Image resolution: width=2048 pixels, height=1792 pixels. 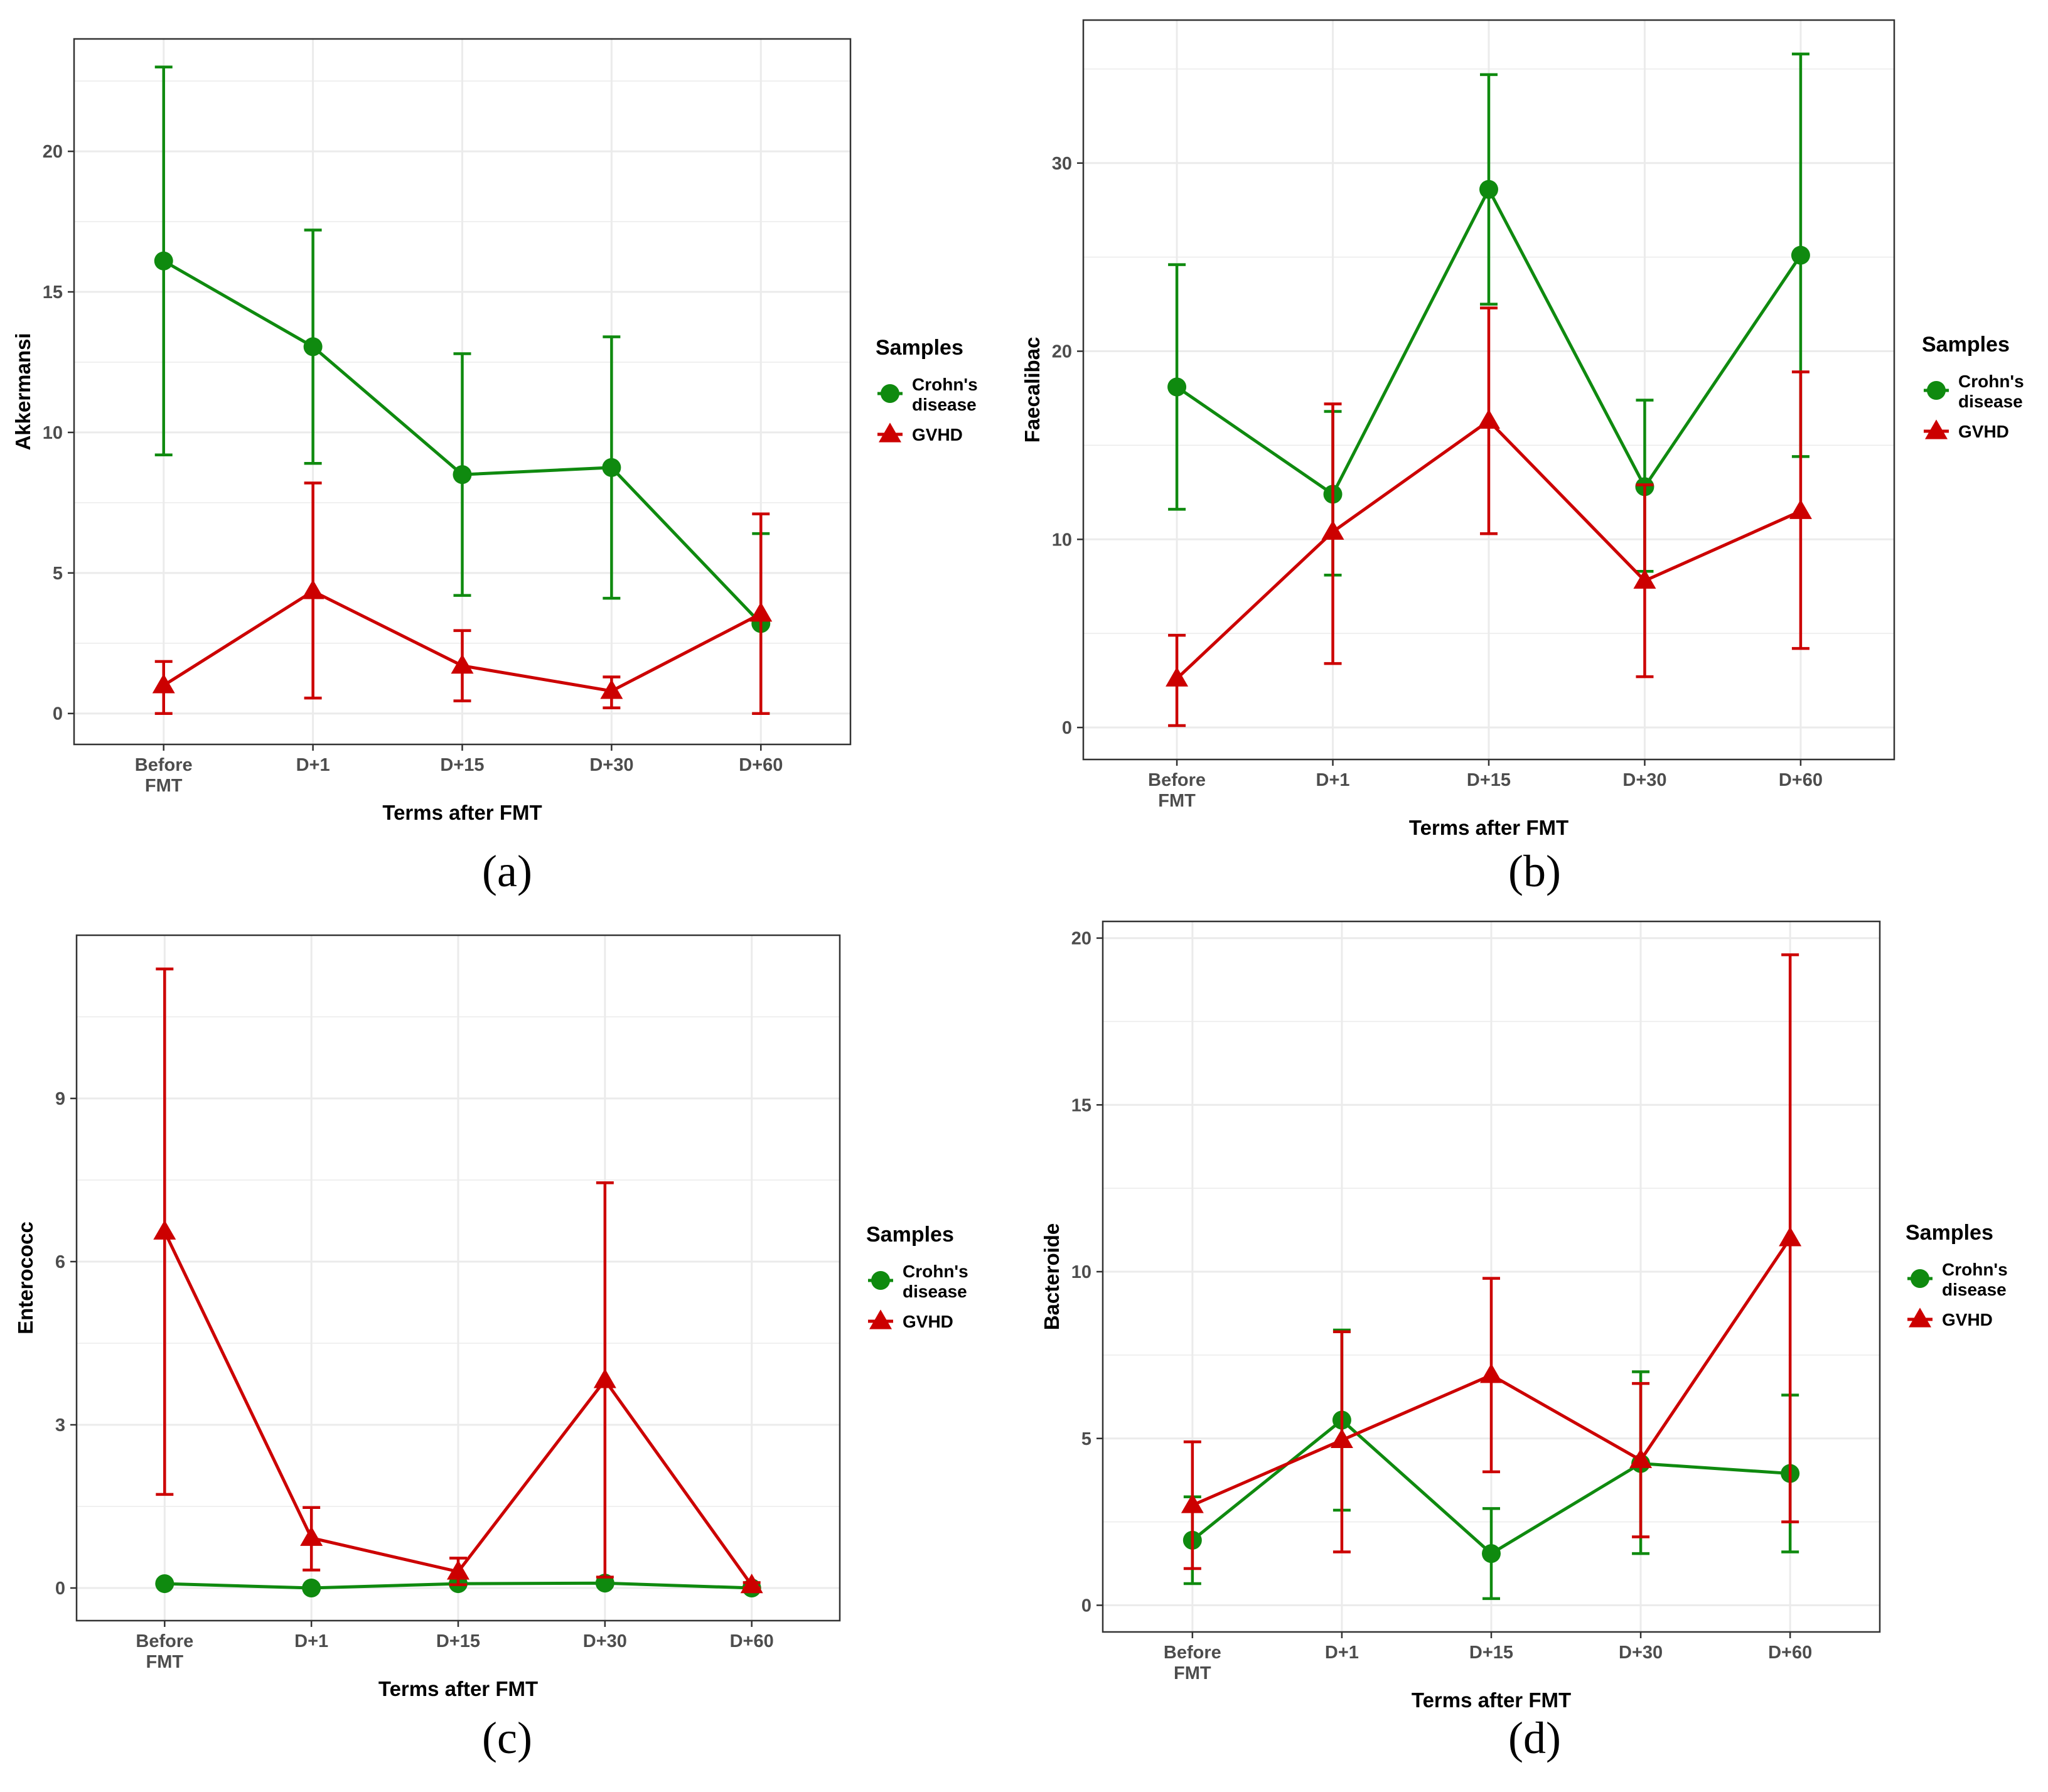 I want to click on y-tick-label-d: 10, so click(x=1081, y=1272).